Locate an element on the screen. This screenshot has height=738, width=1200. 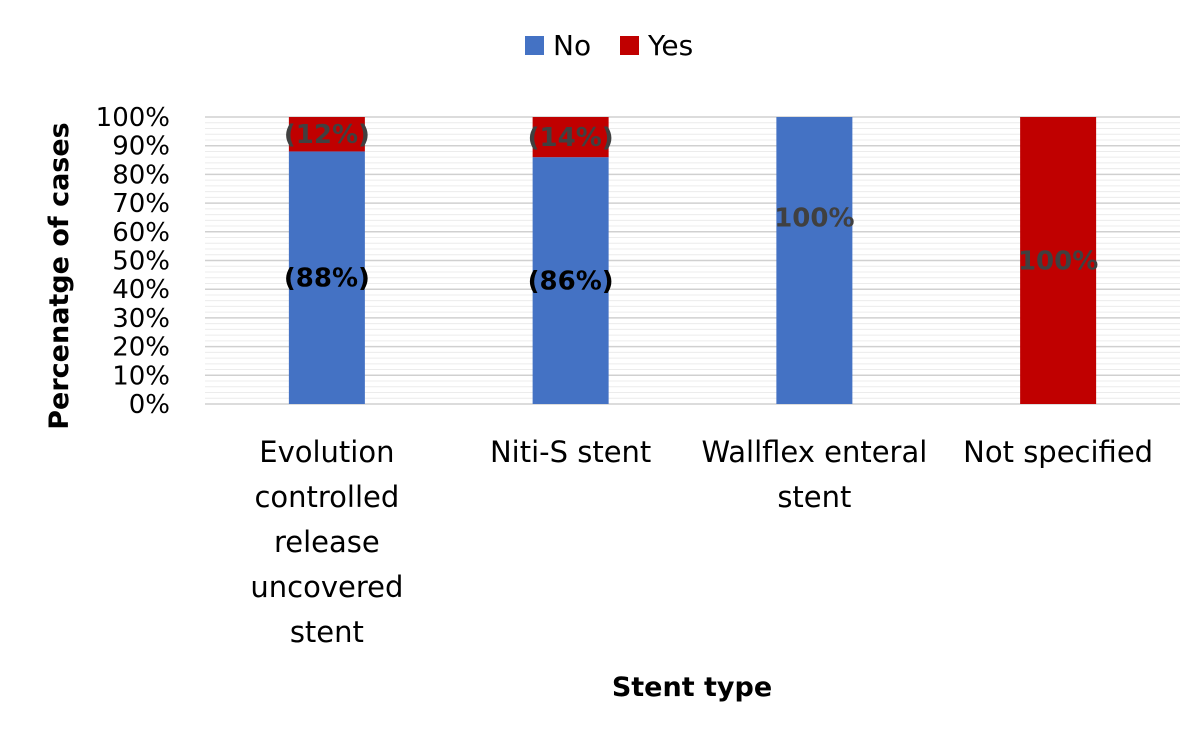
y-tick-label: 50% is located at coordinates (141, 262).